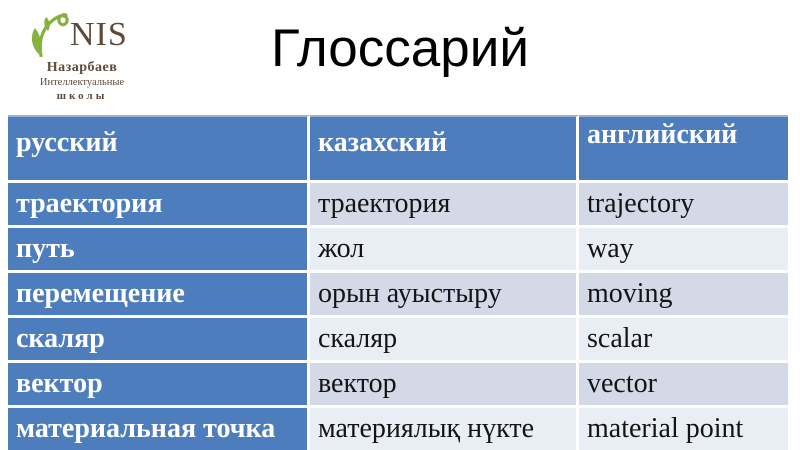  What do you see at coordinates (159, 295) in the screenshot?
I see `cell-russian: перемещение` at bounding box center [159, 295].